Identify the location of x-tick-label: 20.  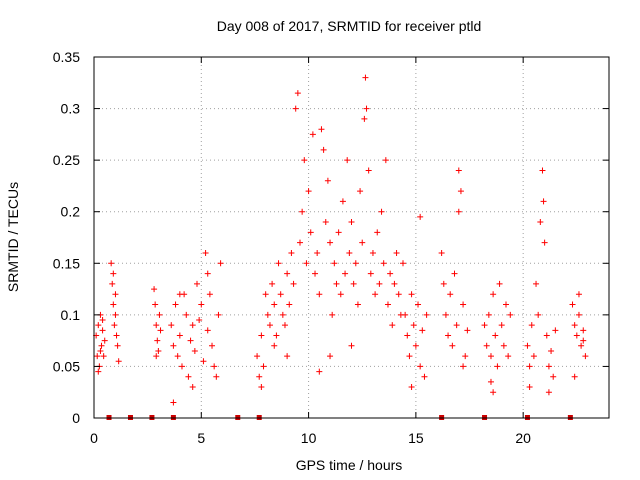
(523, 438).